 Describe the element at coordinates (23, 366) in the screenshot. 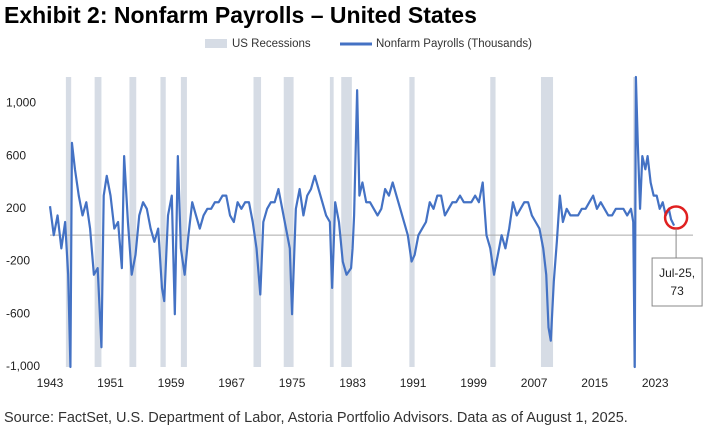

I see `y-tick-label: -1,000` at that location.